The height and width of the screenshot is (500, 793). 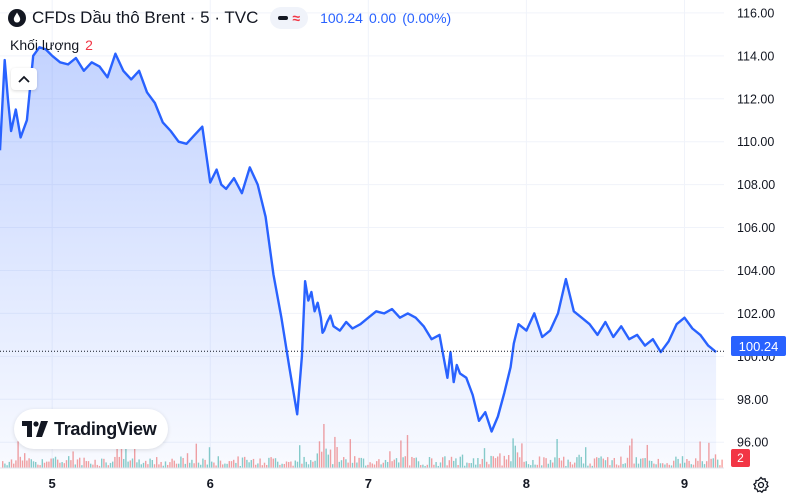 What do you see at coordinates (755, 142) in the screenshot?
I see `price-tick-label: 110.00` at bounding box center [755, 142].